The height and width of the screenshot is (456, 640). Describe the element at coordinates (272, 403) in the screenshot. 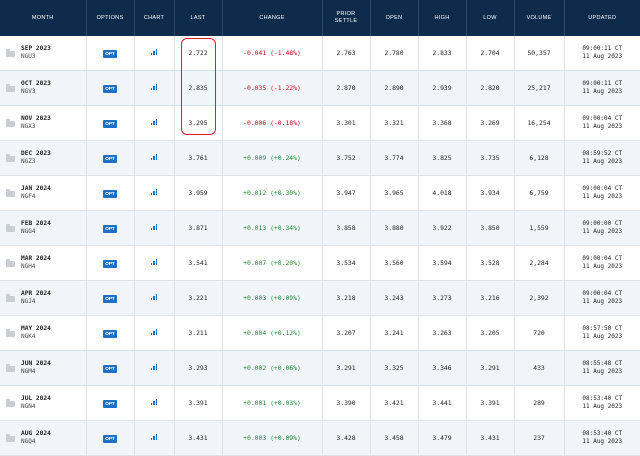

I see `price-change: +0.001 (+0.03%)` at that location.